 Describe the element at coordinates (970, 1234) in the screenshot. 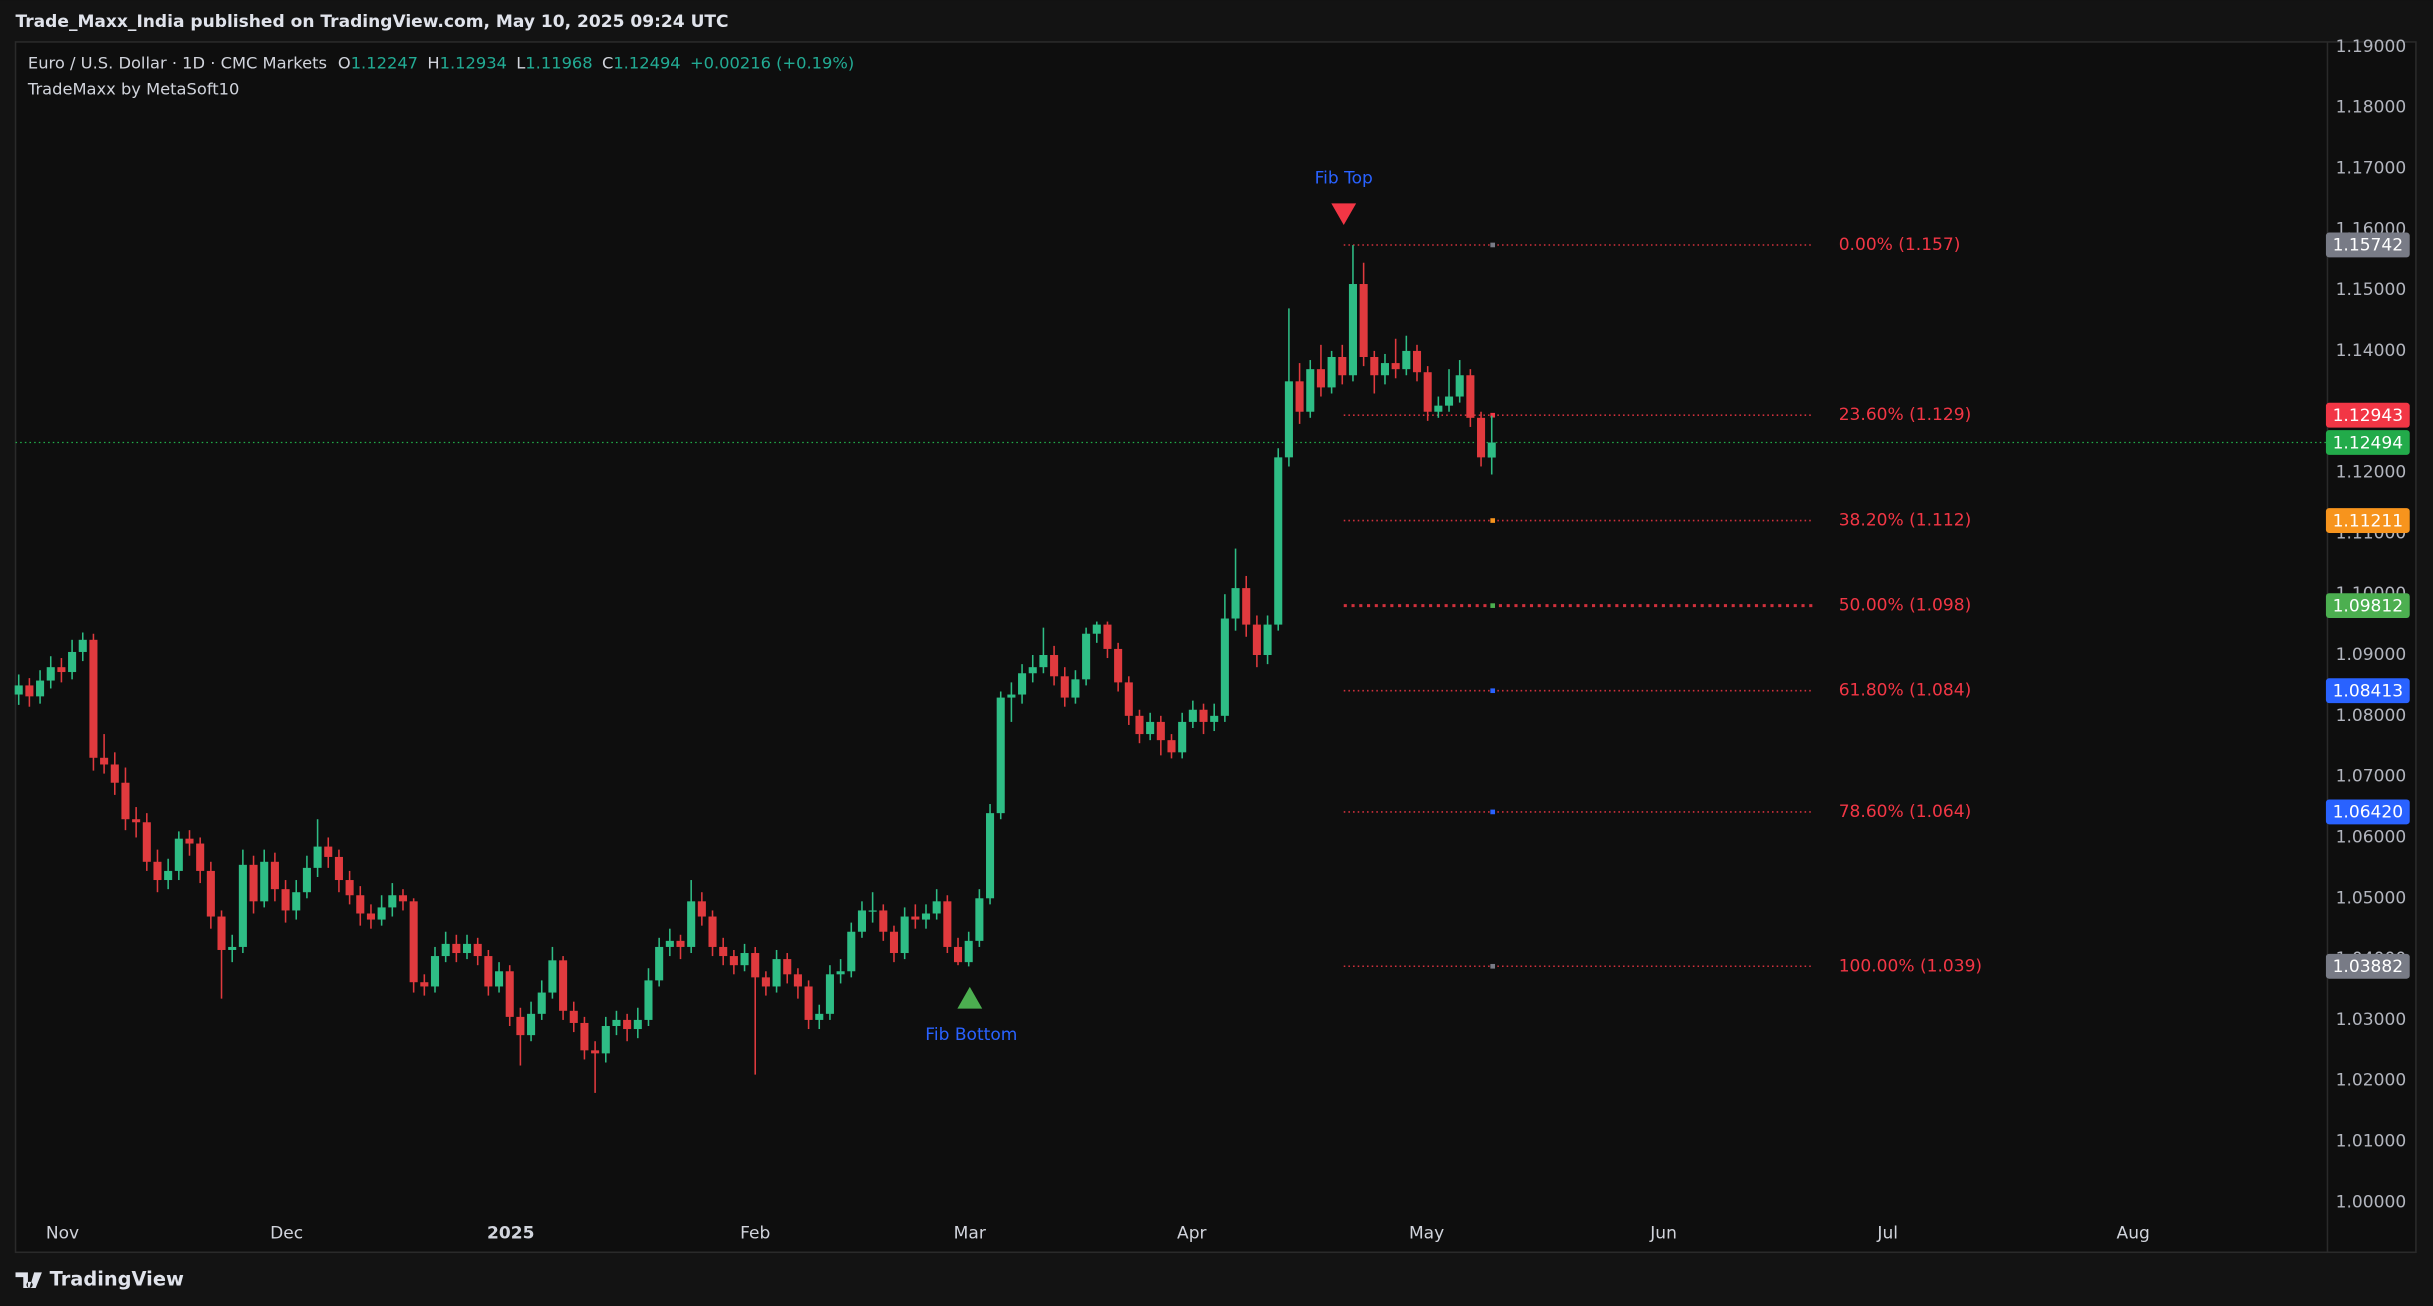

I see `x-tick-label: Mar` at that location.